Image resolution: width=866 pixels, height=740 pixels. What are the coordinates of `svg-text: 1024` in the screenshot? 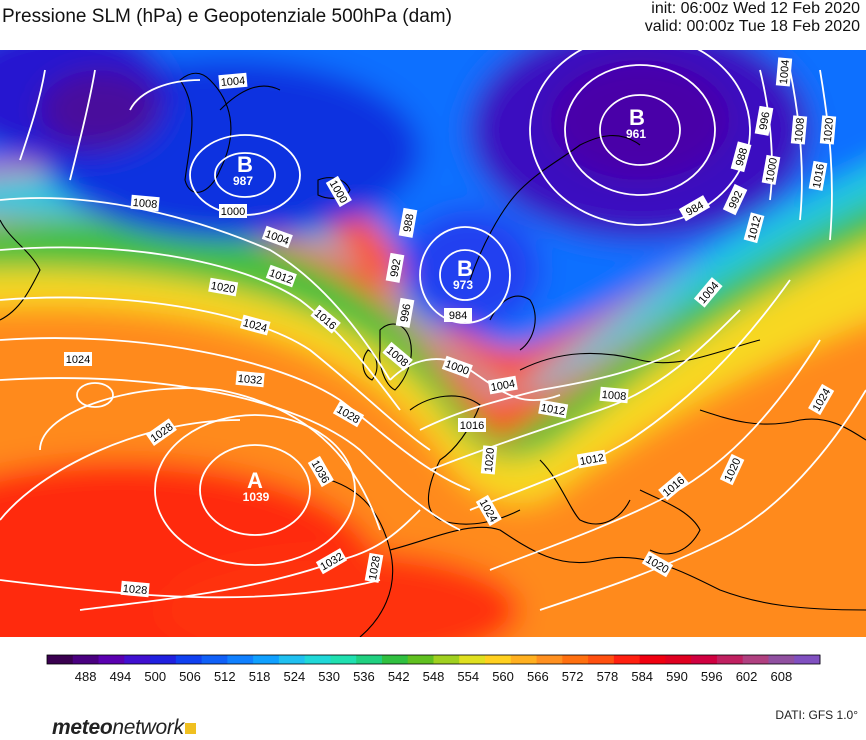 It's located at (78, 360).